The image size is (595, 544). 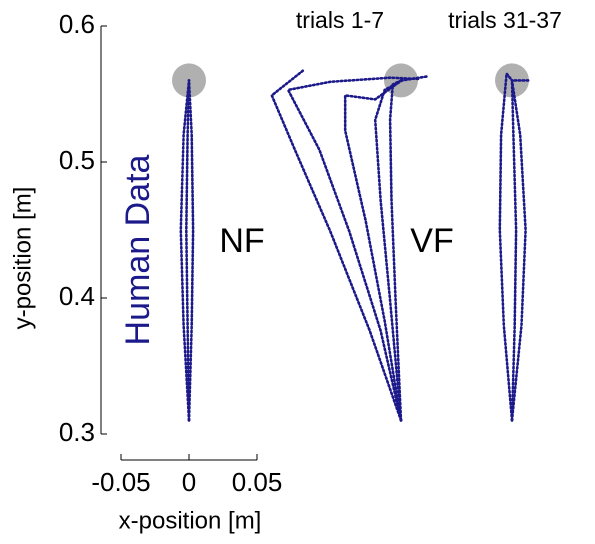 I want to click on y-tick-label: 0.4, so click(x=77, y=296).